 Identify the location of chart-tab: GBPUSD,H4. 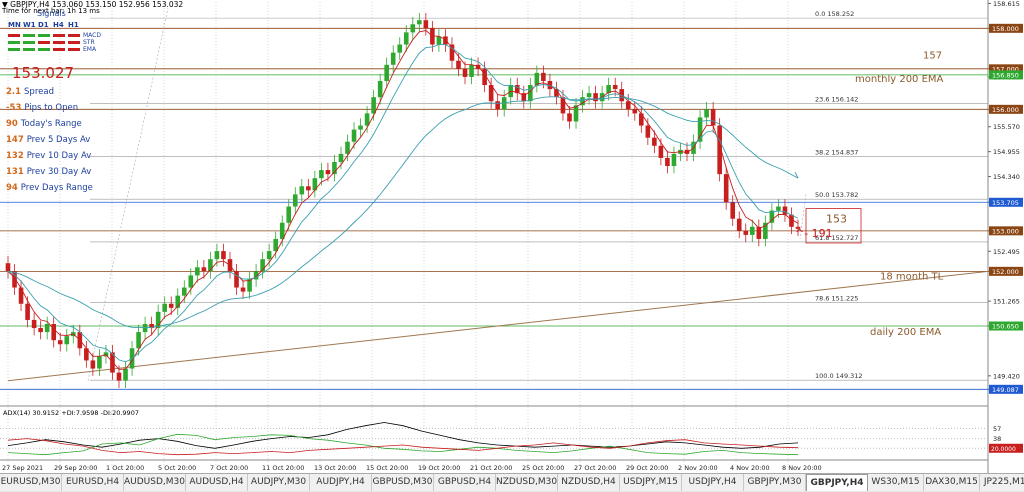
(465, 482).